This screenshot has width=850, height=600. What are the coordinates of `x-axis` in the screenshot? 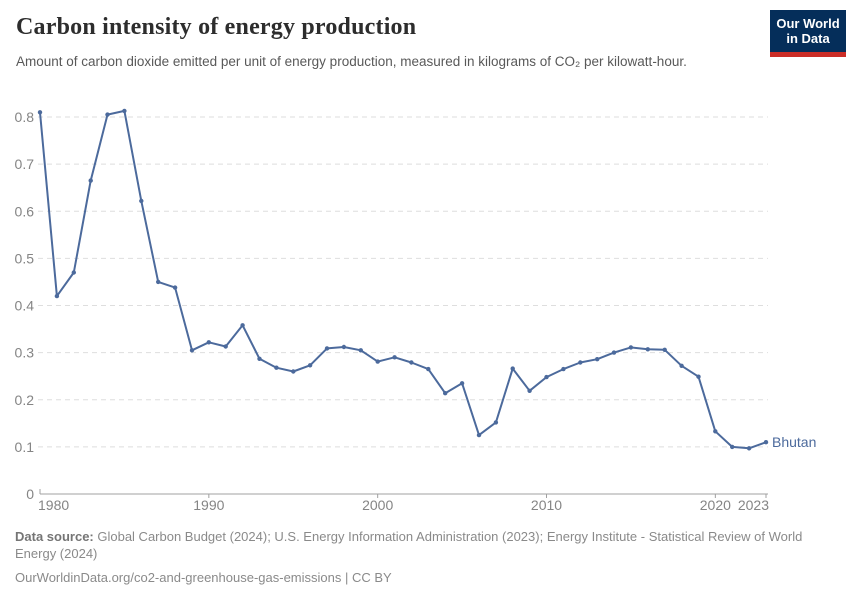 It's located at (403, 493).